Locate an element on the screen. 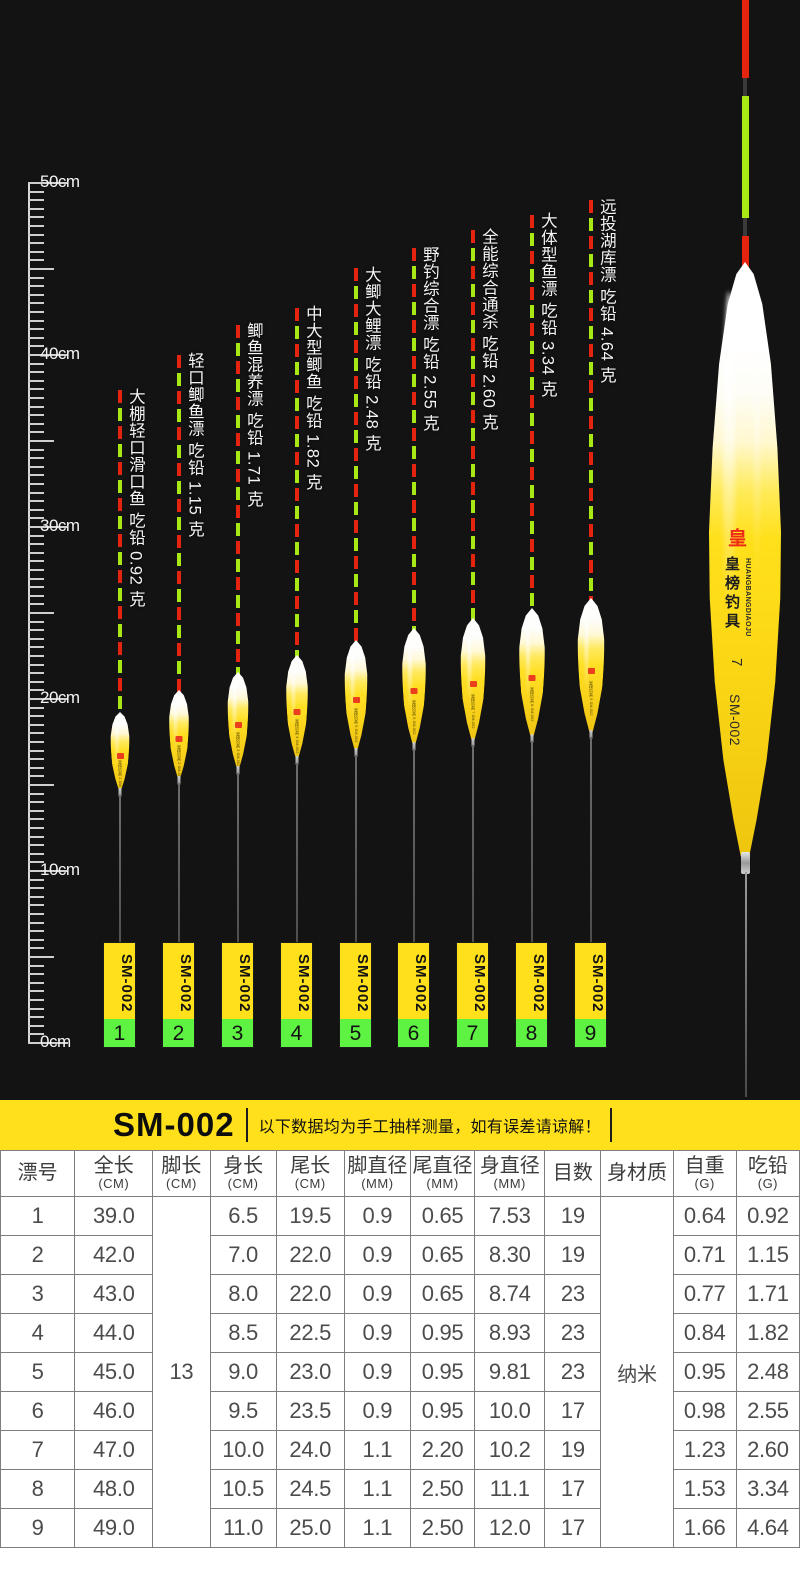 The width and height of the screenshot is (800, 1595). float-spec-label: 野钓综合漂 吃铅 2.55 克 is located at coordinates (429, 339).